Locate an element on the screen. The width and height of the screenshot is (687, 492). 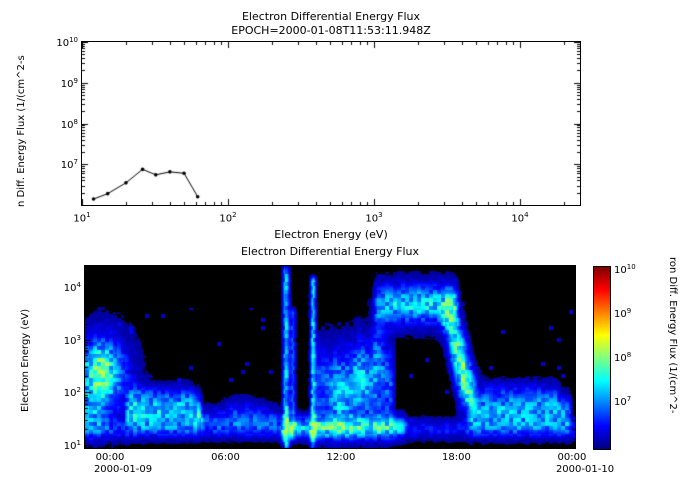
bottom-plot-y-tick: 10¹ is located at coordinates (72, 445).